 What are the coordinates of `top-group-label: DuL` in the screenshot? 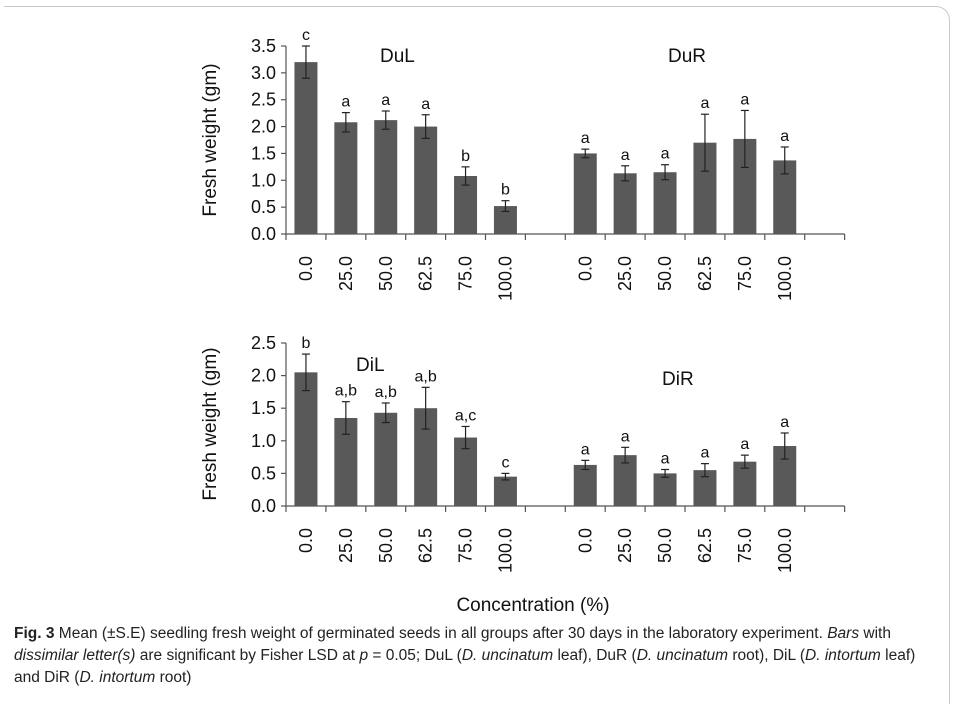 It's located at (397, 56).